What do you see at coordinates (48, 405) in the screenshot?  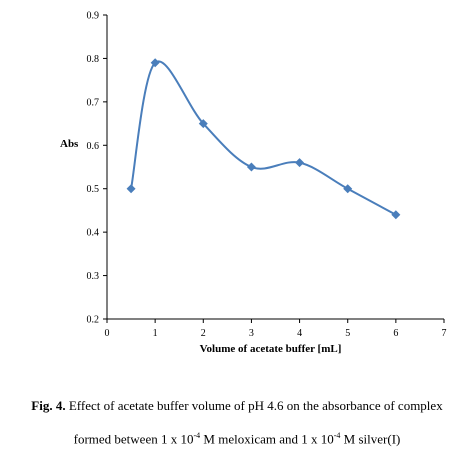 I see `figure-label: Fig. 4.` at bounding box center [48, 405].